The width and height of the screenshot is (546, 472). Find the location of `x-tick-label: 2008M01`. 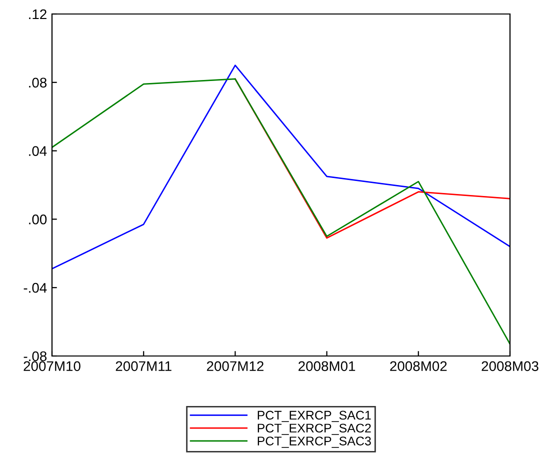

x-tick-label: 2008M01 is located at coordinates (327, 366).